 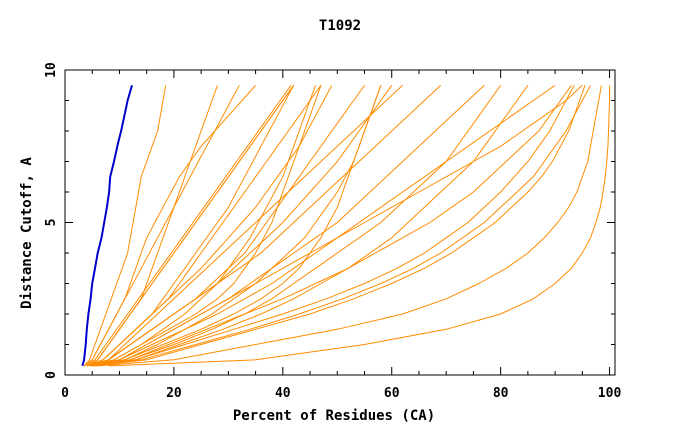 What do you see at coordinates (174, 393) in the screenshot?
I see `x-tick-label: 20` at bounding box center [174, 393].